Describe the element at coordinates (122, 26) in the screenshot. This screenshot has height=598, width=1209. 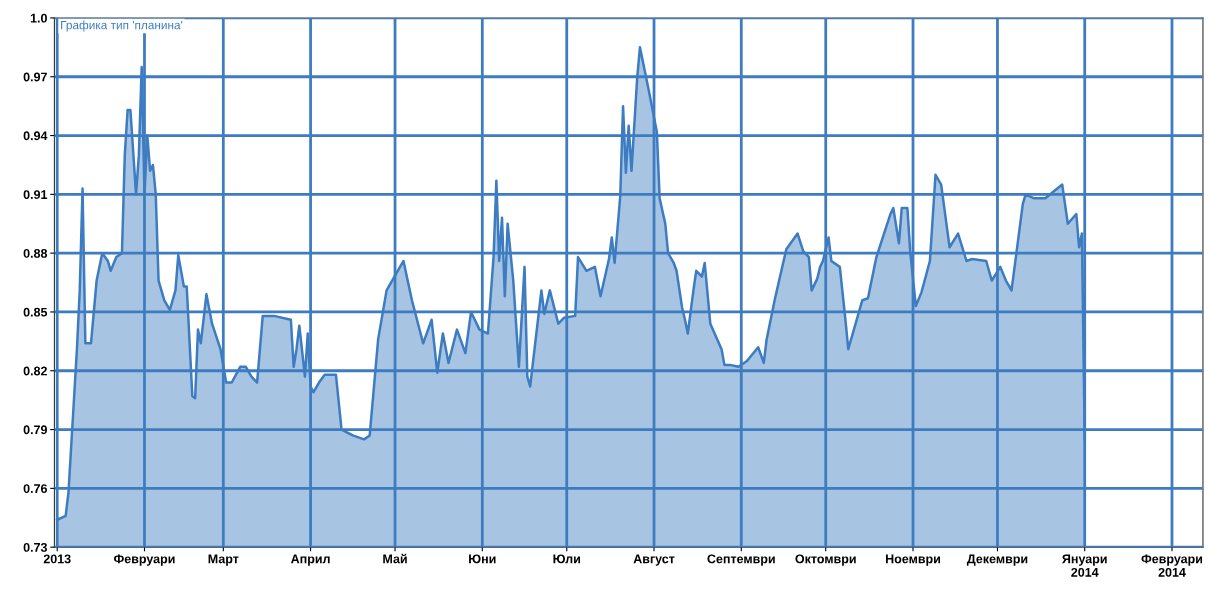
I see `chart-title: Графика тип 'планина'` at that location.